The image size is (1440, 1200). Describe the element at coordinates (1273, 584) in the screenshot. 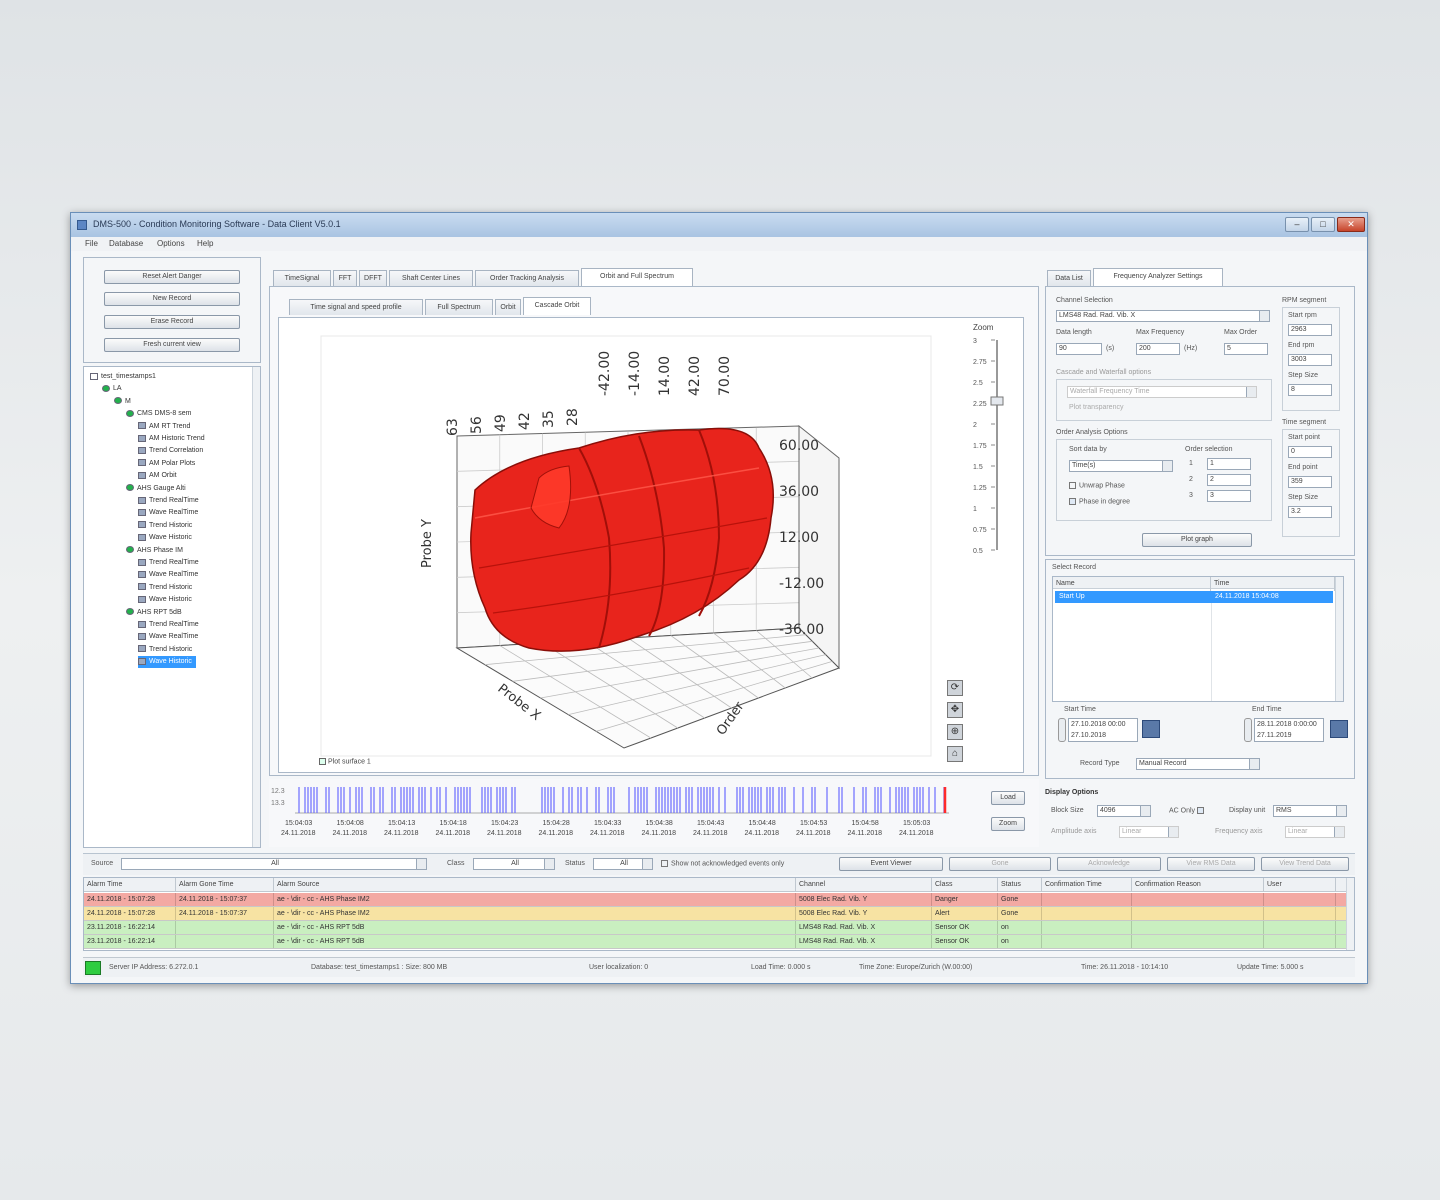

I see `record-header-time: Time` at that location.